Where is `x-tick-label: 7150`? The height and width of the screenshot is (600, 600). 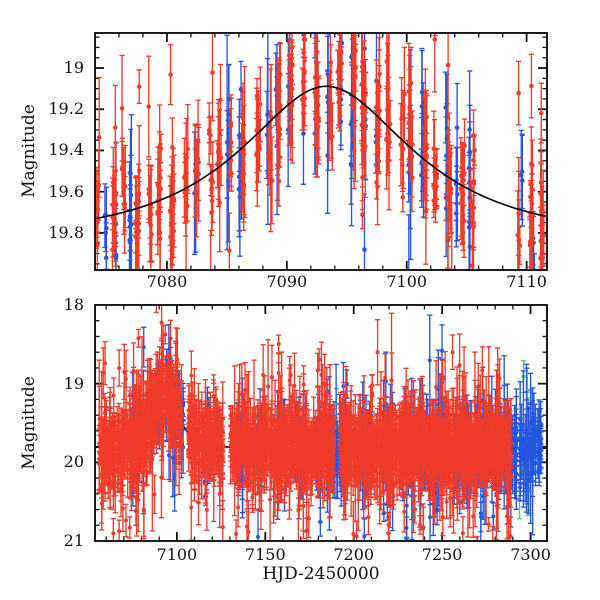 x-tick-label: 7150 is located at coordinates (265, 554).